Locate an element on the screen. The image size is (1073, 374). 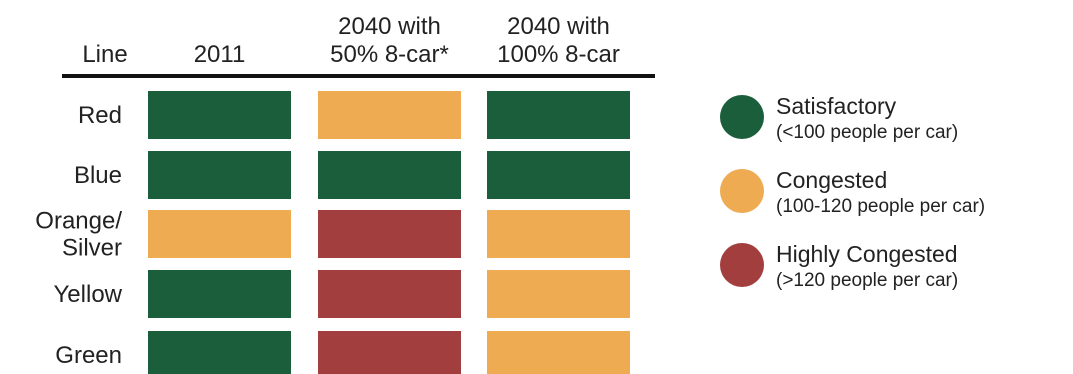
row-label-3: Silver is located at coordinates (92, 248).